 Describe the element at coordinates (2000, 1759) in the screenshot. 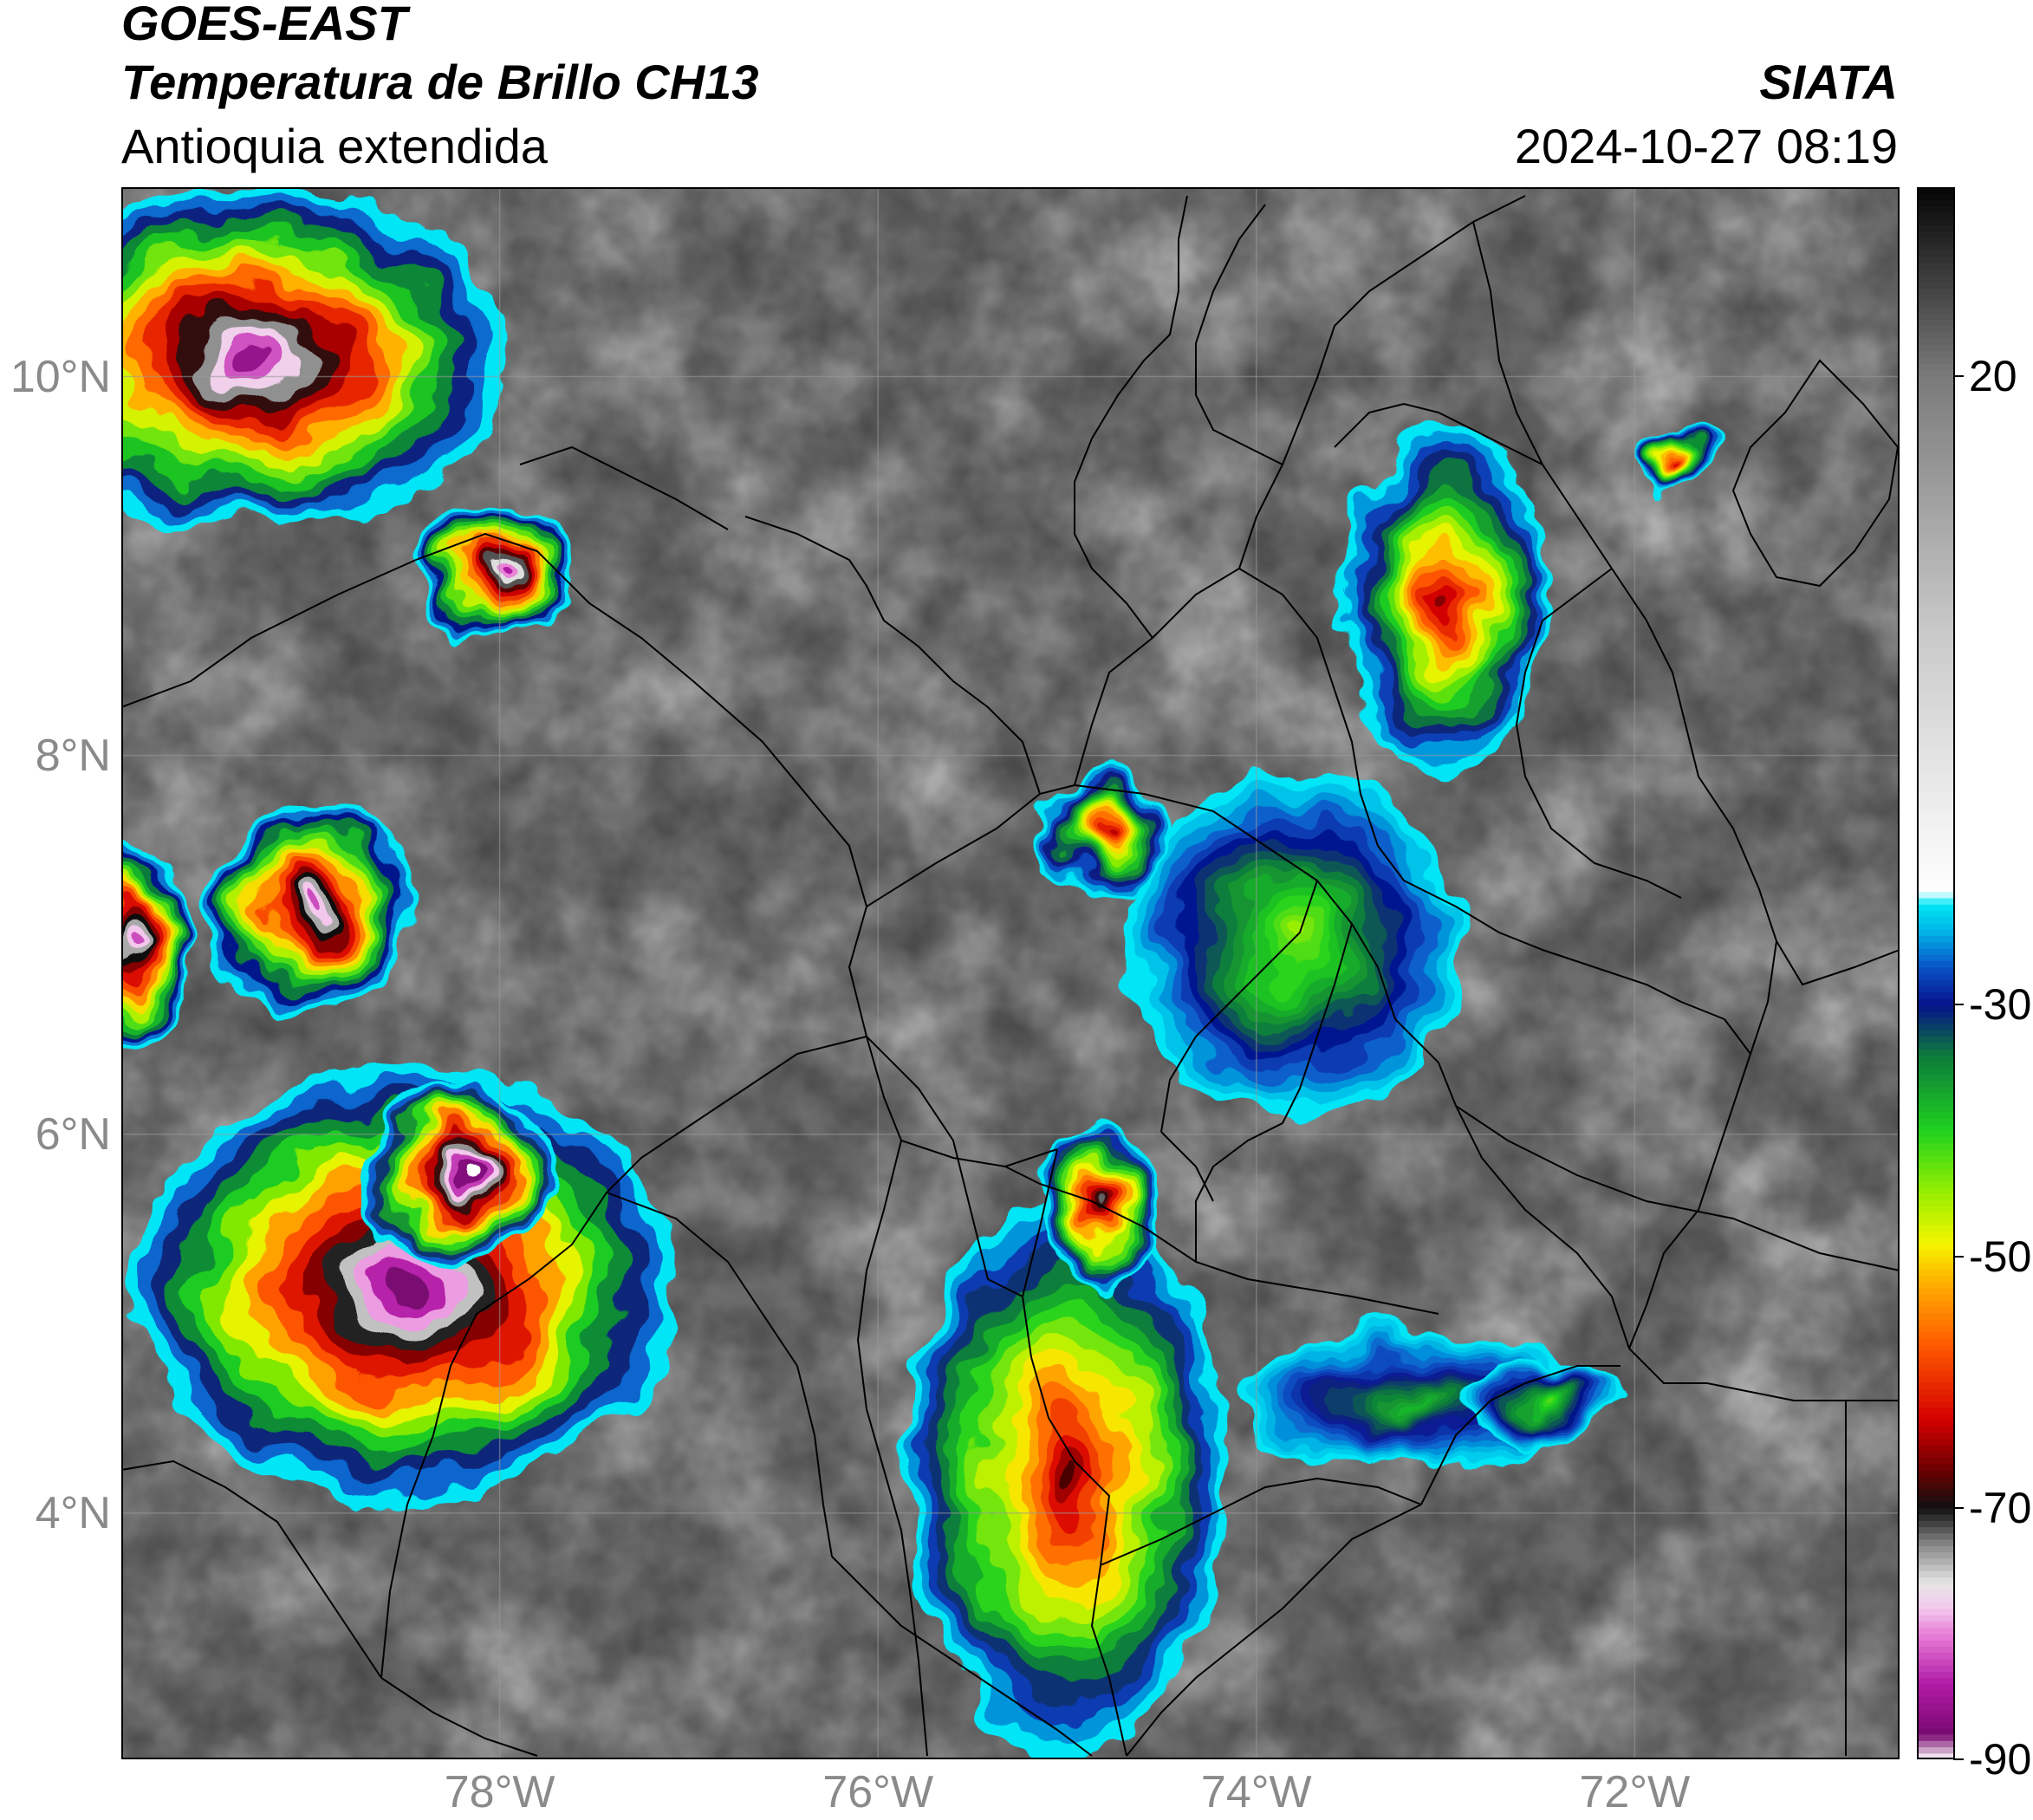

I see `colorbar-tick-label: -90` at that location.